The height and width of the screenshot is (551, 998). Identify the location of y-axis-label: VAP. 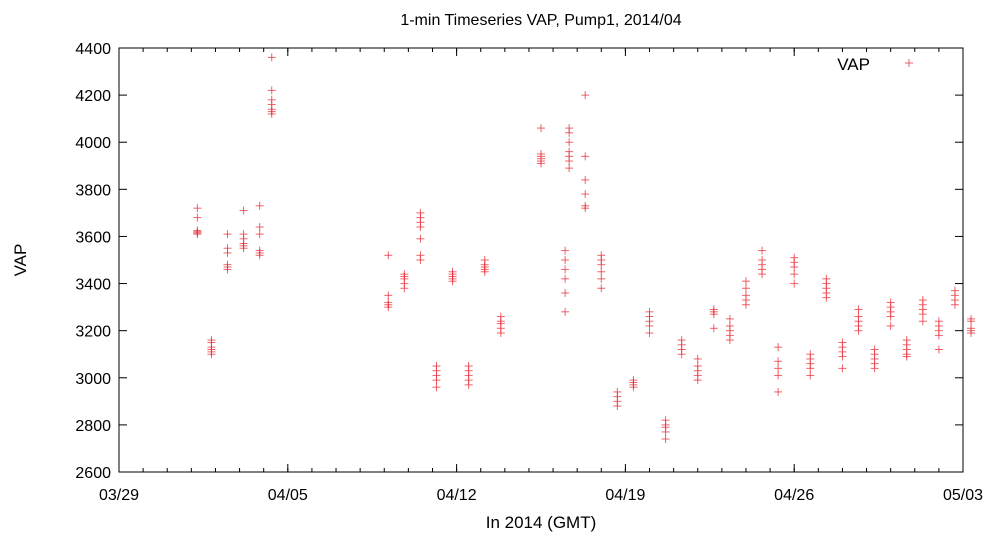
(20, 260).